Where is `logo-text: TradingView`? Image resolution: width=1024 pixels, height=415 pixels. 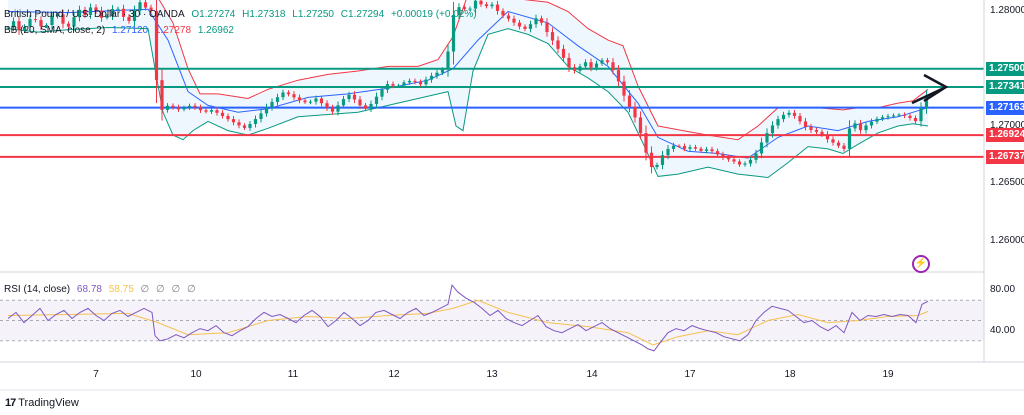 logo-text: TradingView is located at coordinates (48, 403).